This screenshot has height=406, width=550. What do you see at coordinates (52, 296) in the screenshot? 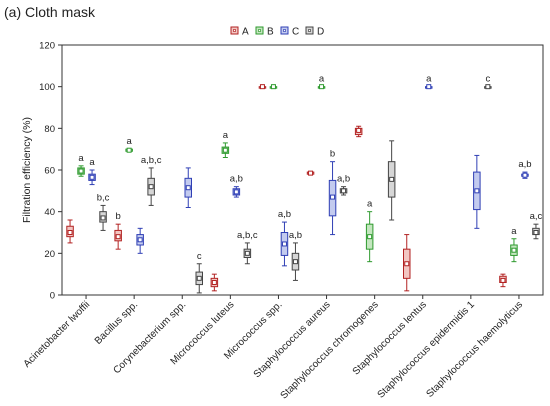
I see `y-tick-label: 0` at bounding box center [52, 296].